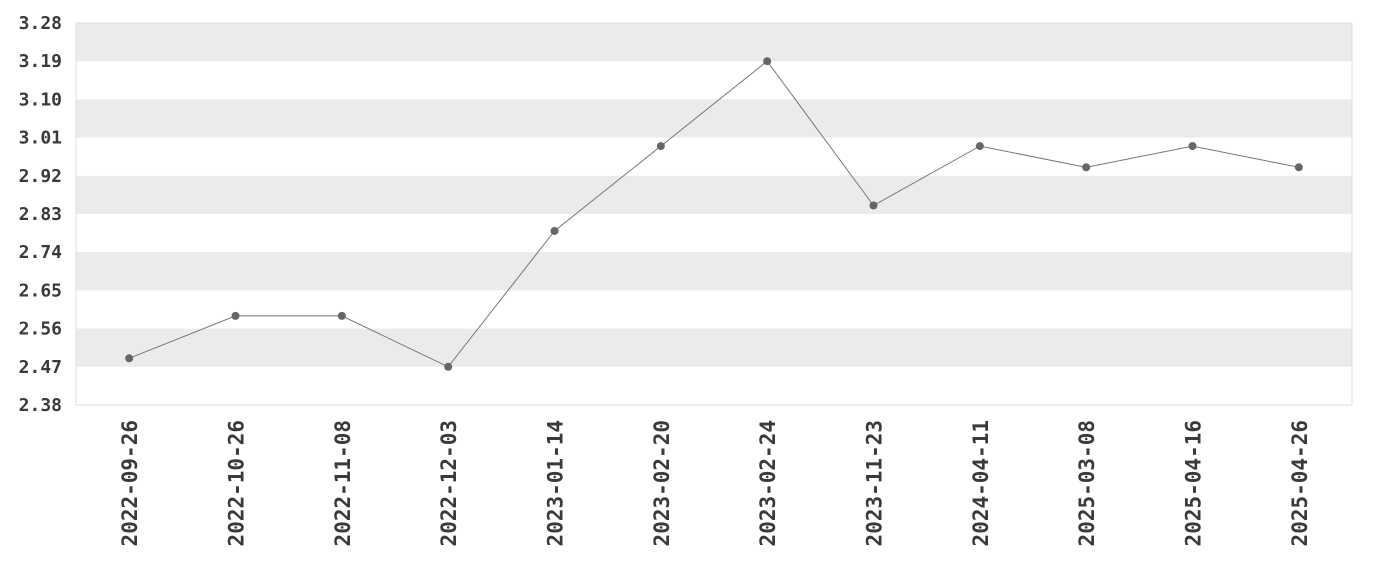 This screenshot has height=580, width=1380. Describe the element at coordinates (41, 252) in the screenshot. I see `y-tick-label: 2.74` at that location.